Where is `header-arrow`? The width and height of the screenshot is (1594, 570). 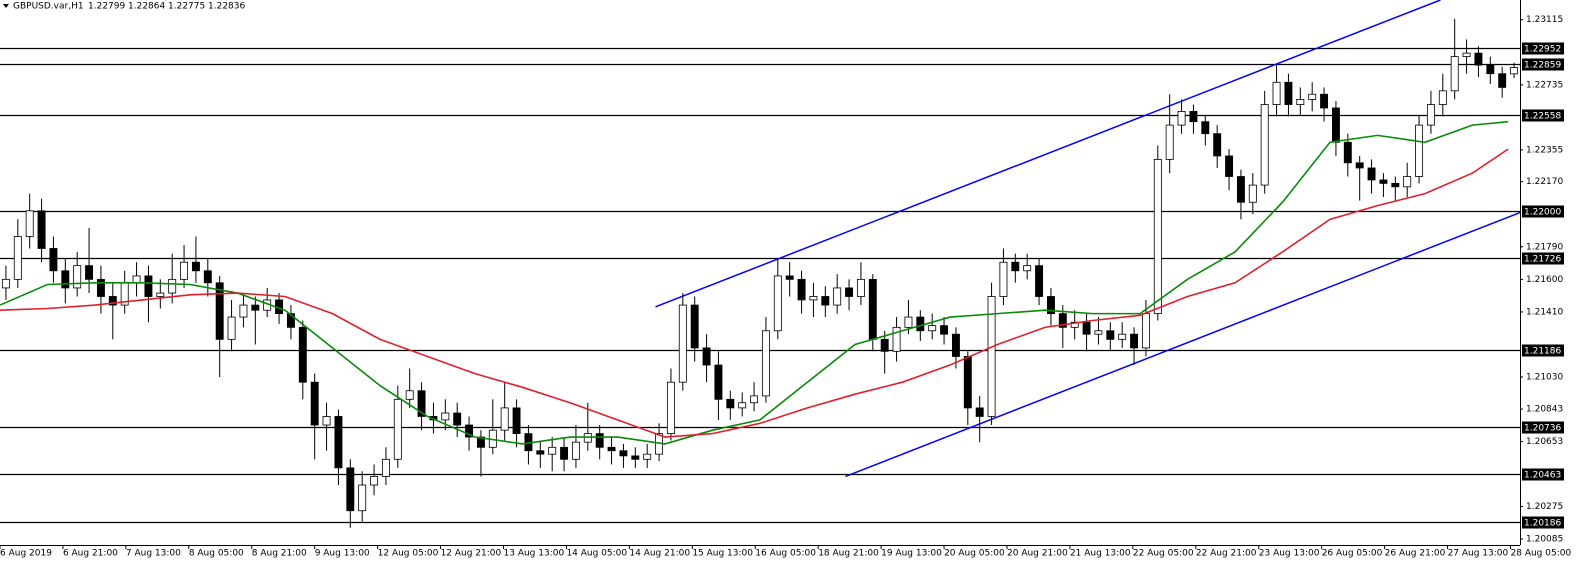
header-arrow is located at coordinates (6, 6).